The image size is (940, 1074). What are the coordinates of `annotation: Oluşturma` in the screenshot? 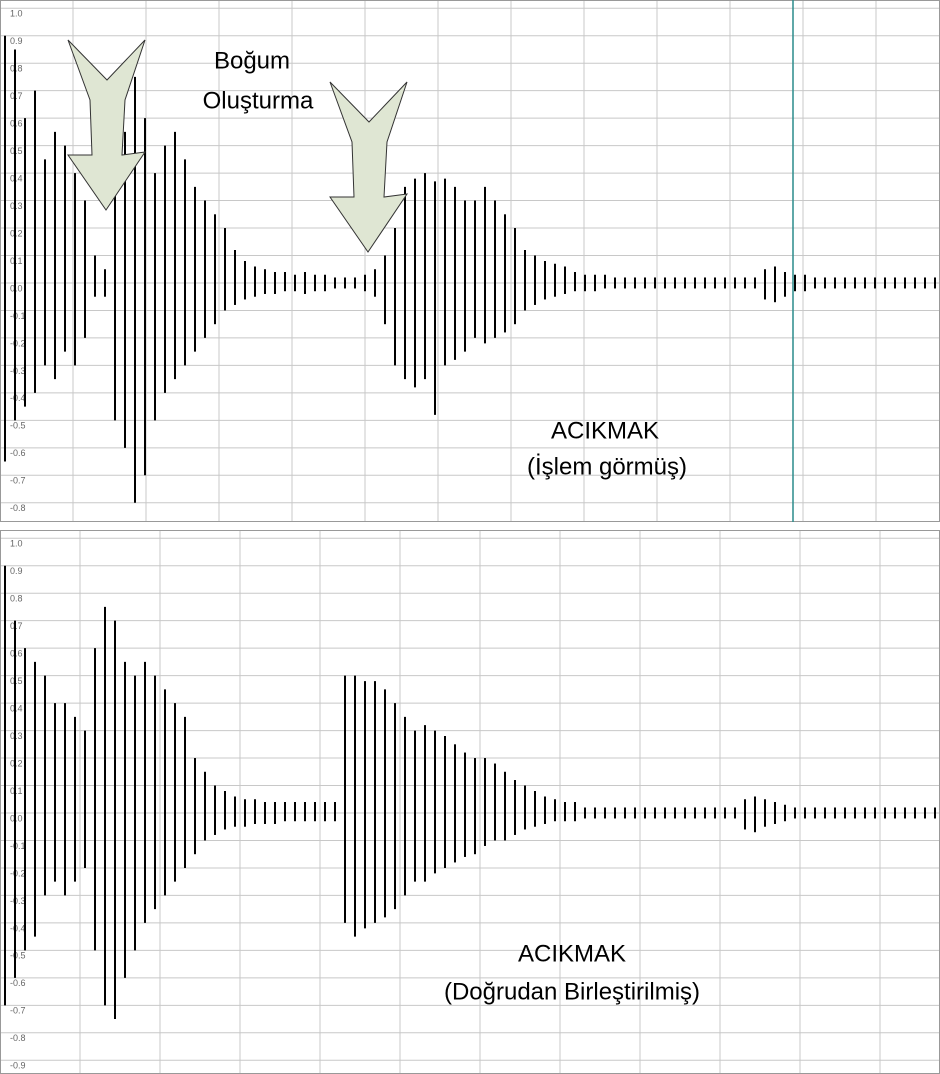 It's located at (258, 100).